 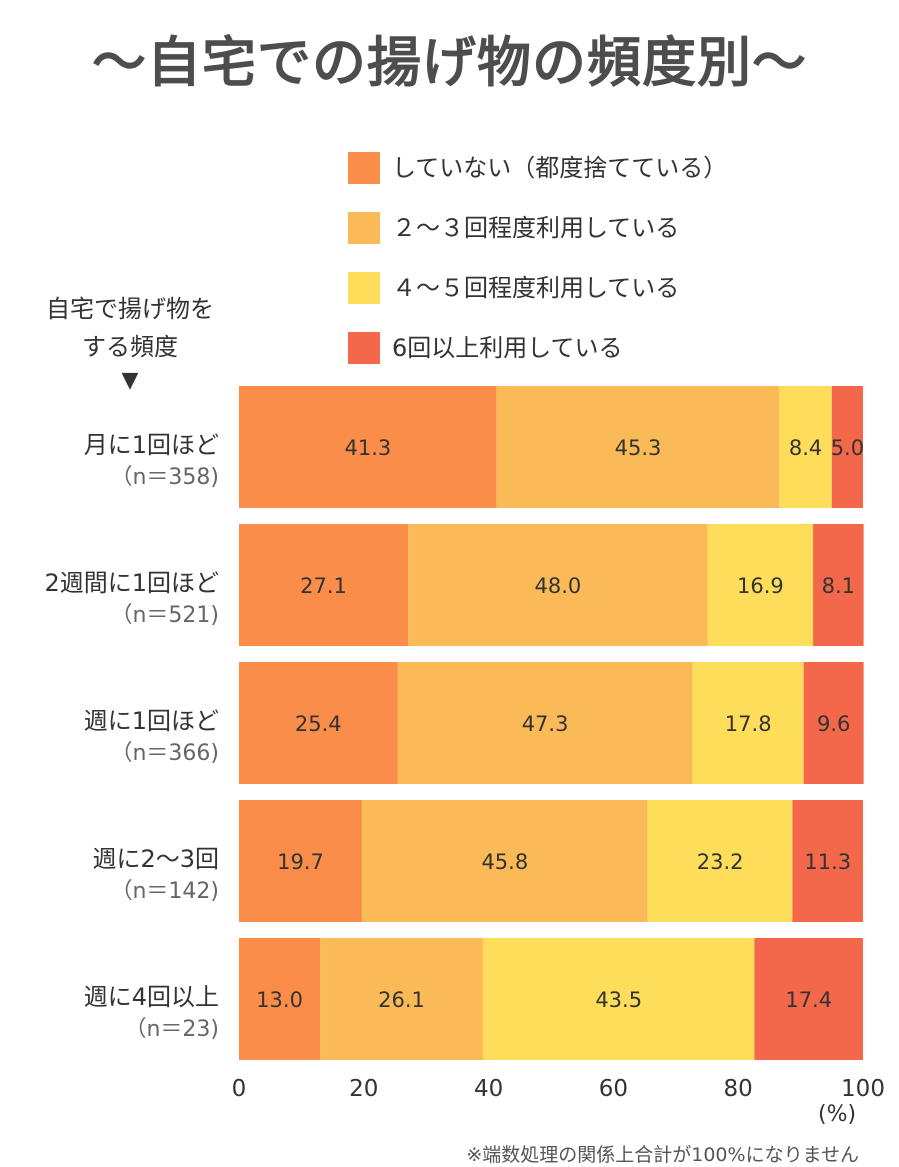 I want to click on data-label: 45.8, so click(x=504, y=862).